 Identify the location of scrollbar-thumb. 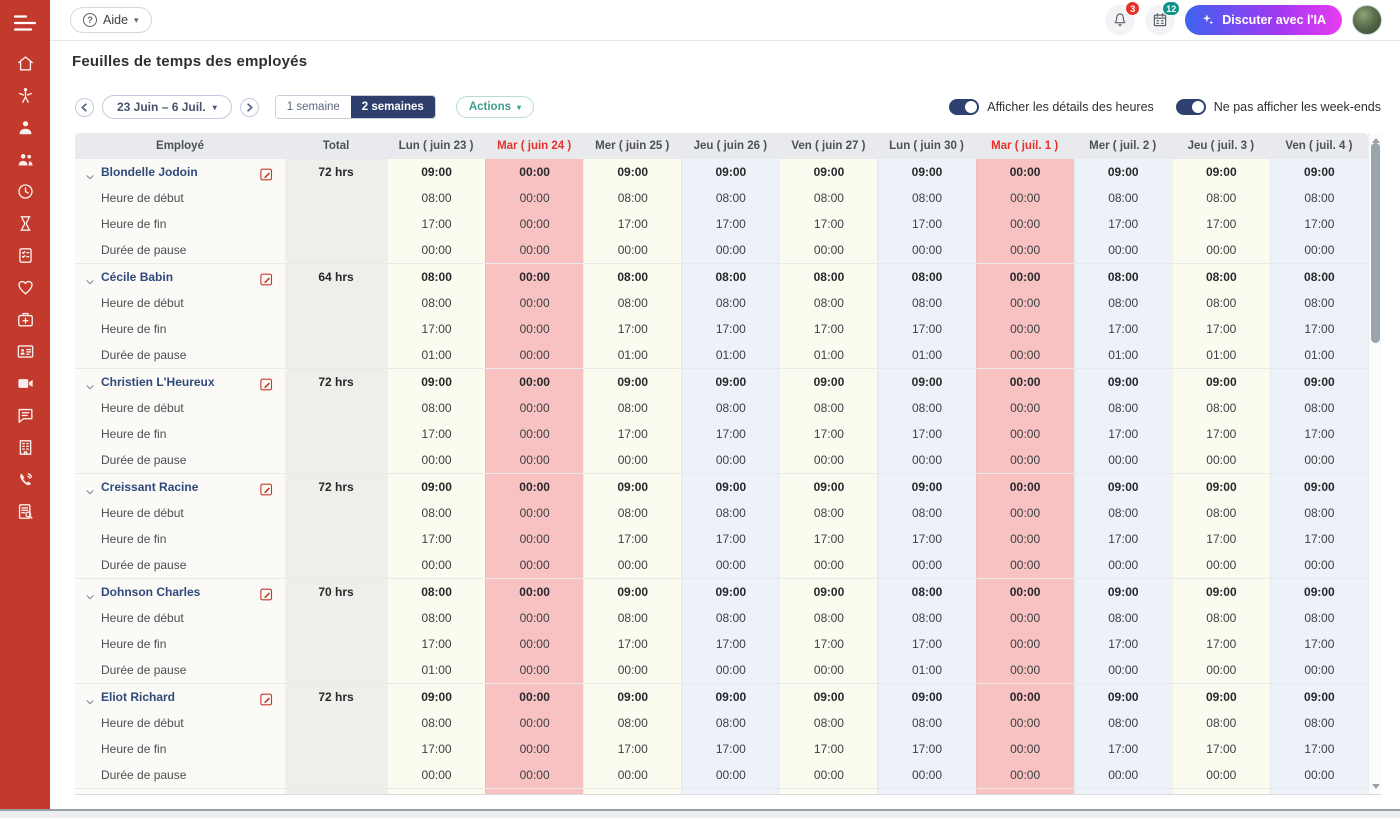
(1375, 243).